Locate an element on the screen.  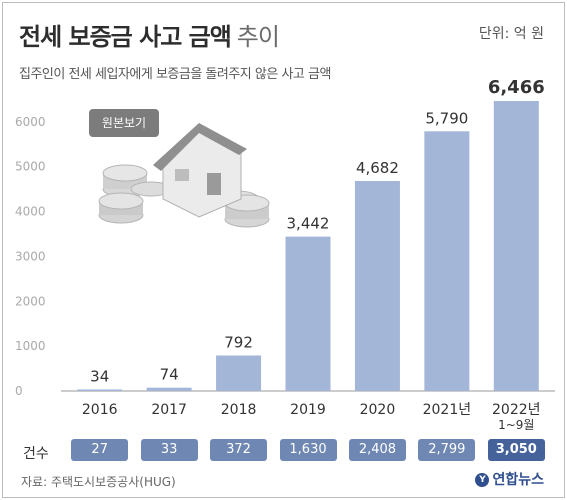
view-original-button: 원본보기 is located at coordinates (124, 123).